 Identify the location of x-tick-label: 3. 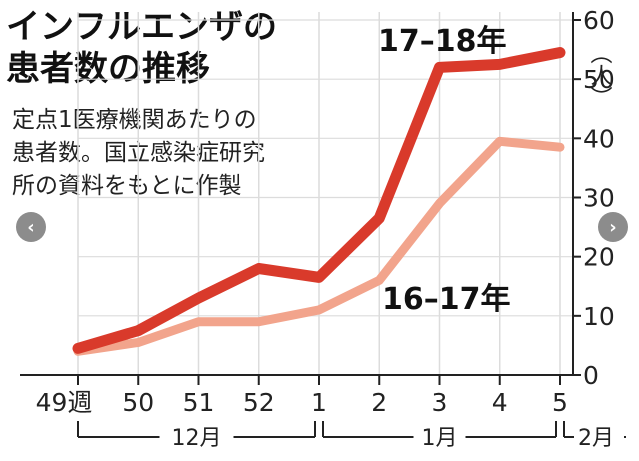
(440, 402).